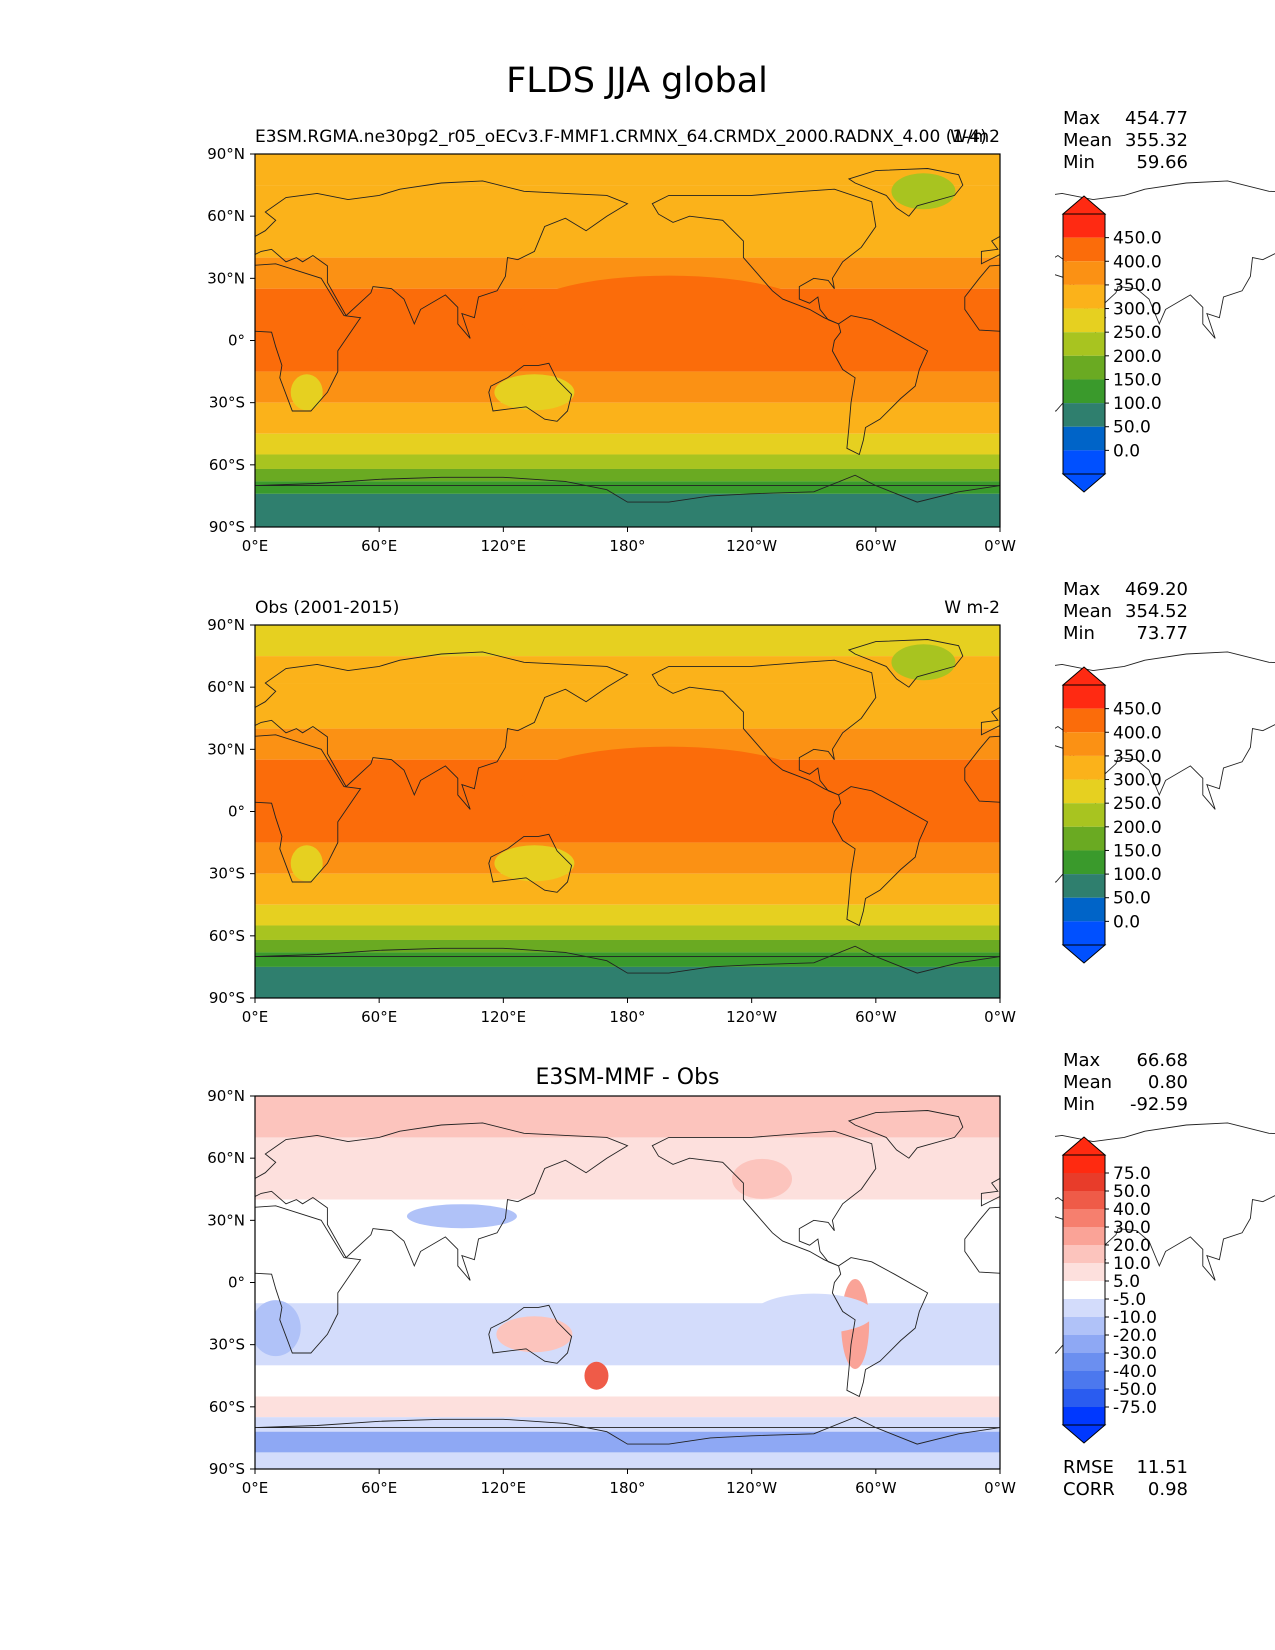 The height and width of the screenshot is (1650, 1275). What do you see at coordinates (627, 1488) in the screenshot?
I see `lon-tick-label: 180°` at bounding box center [627, 1488].